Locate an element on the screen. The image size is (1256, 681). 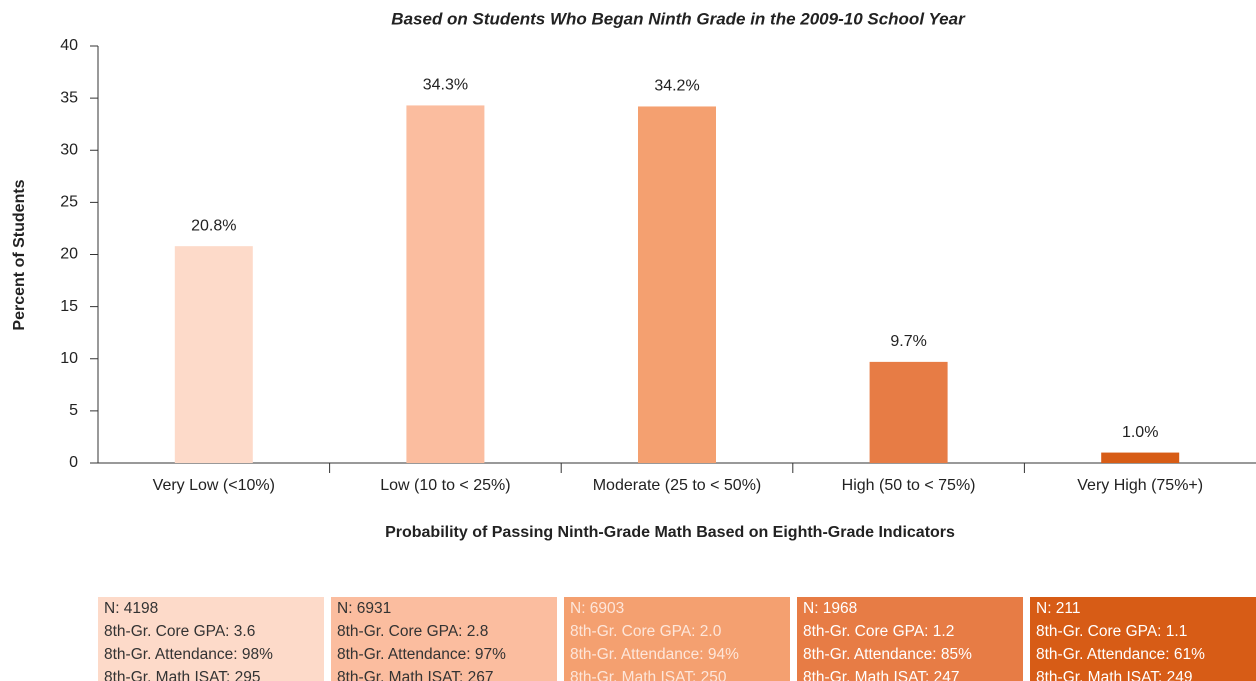
info-box-line: N: 6931 is located at coordinates (364, 608).